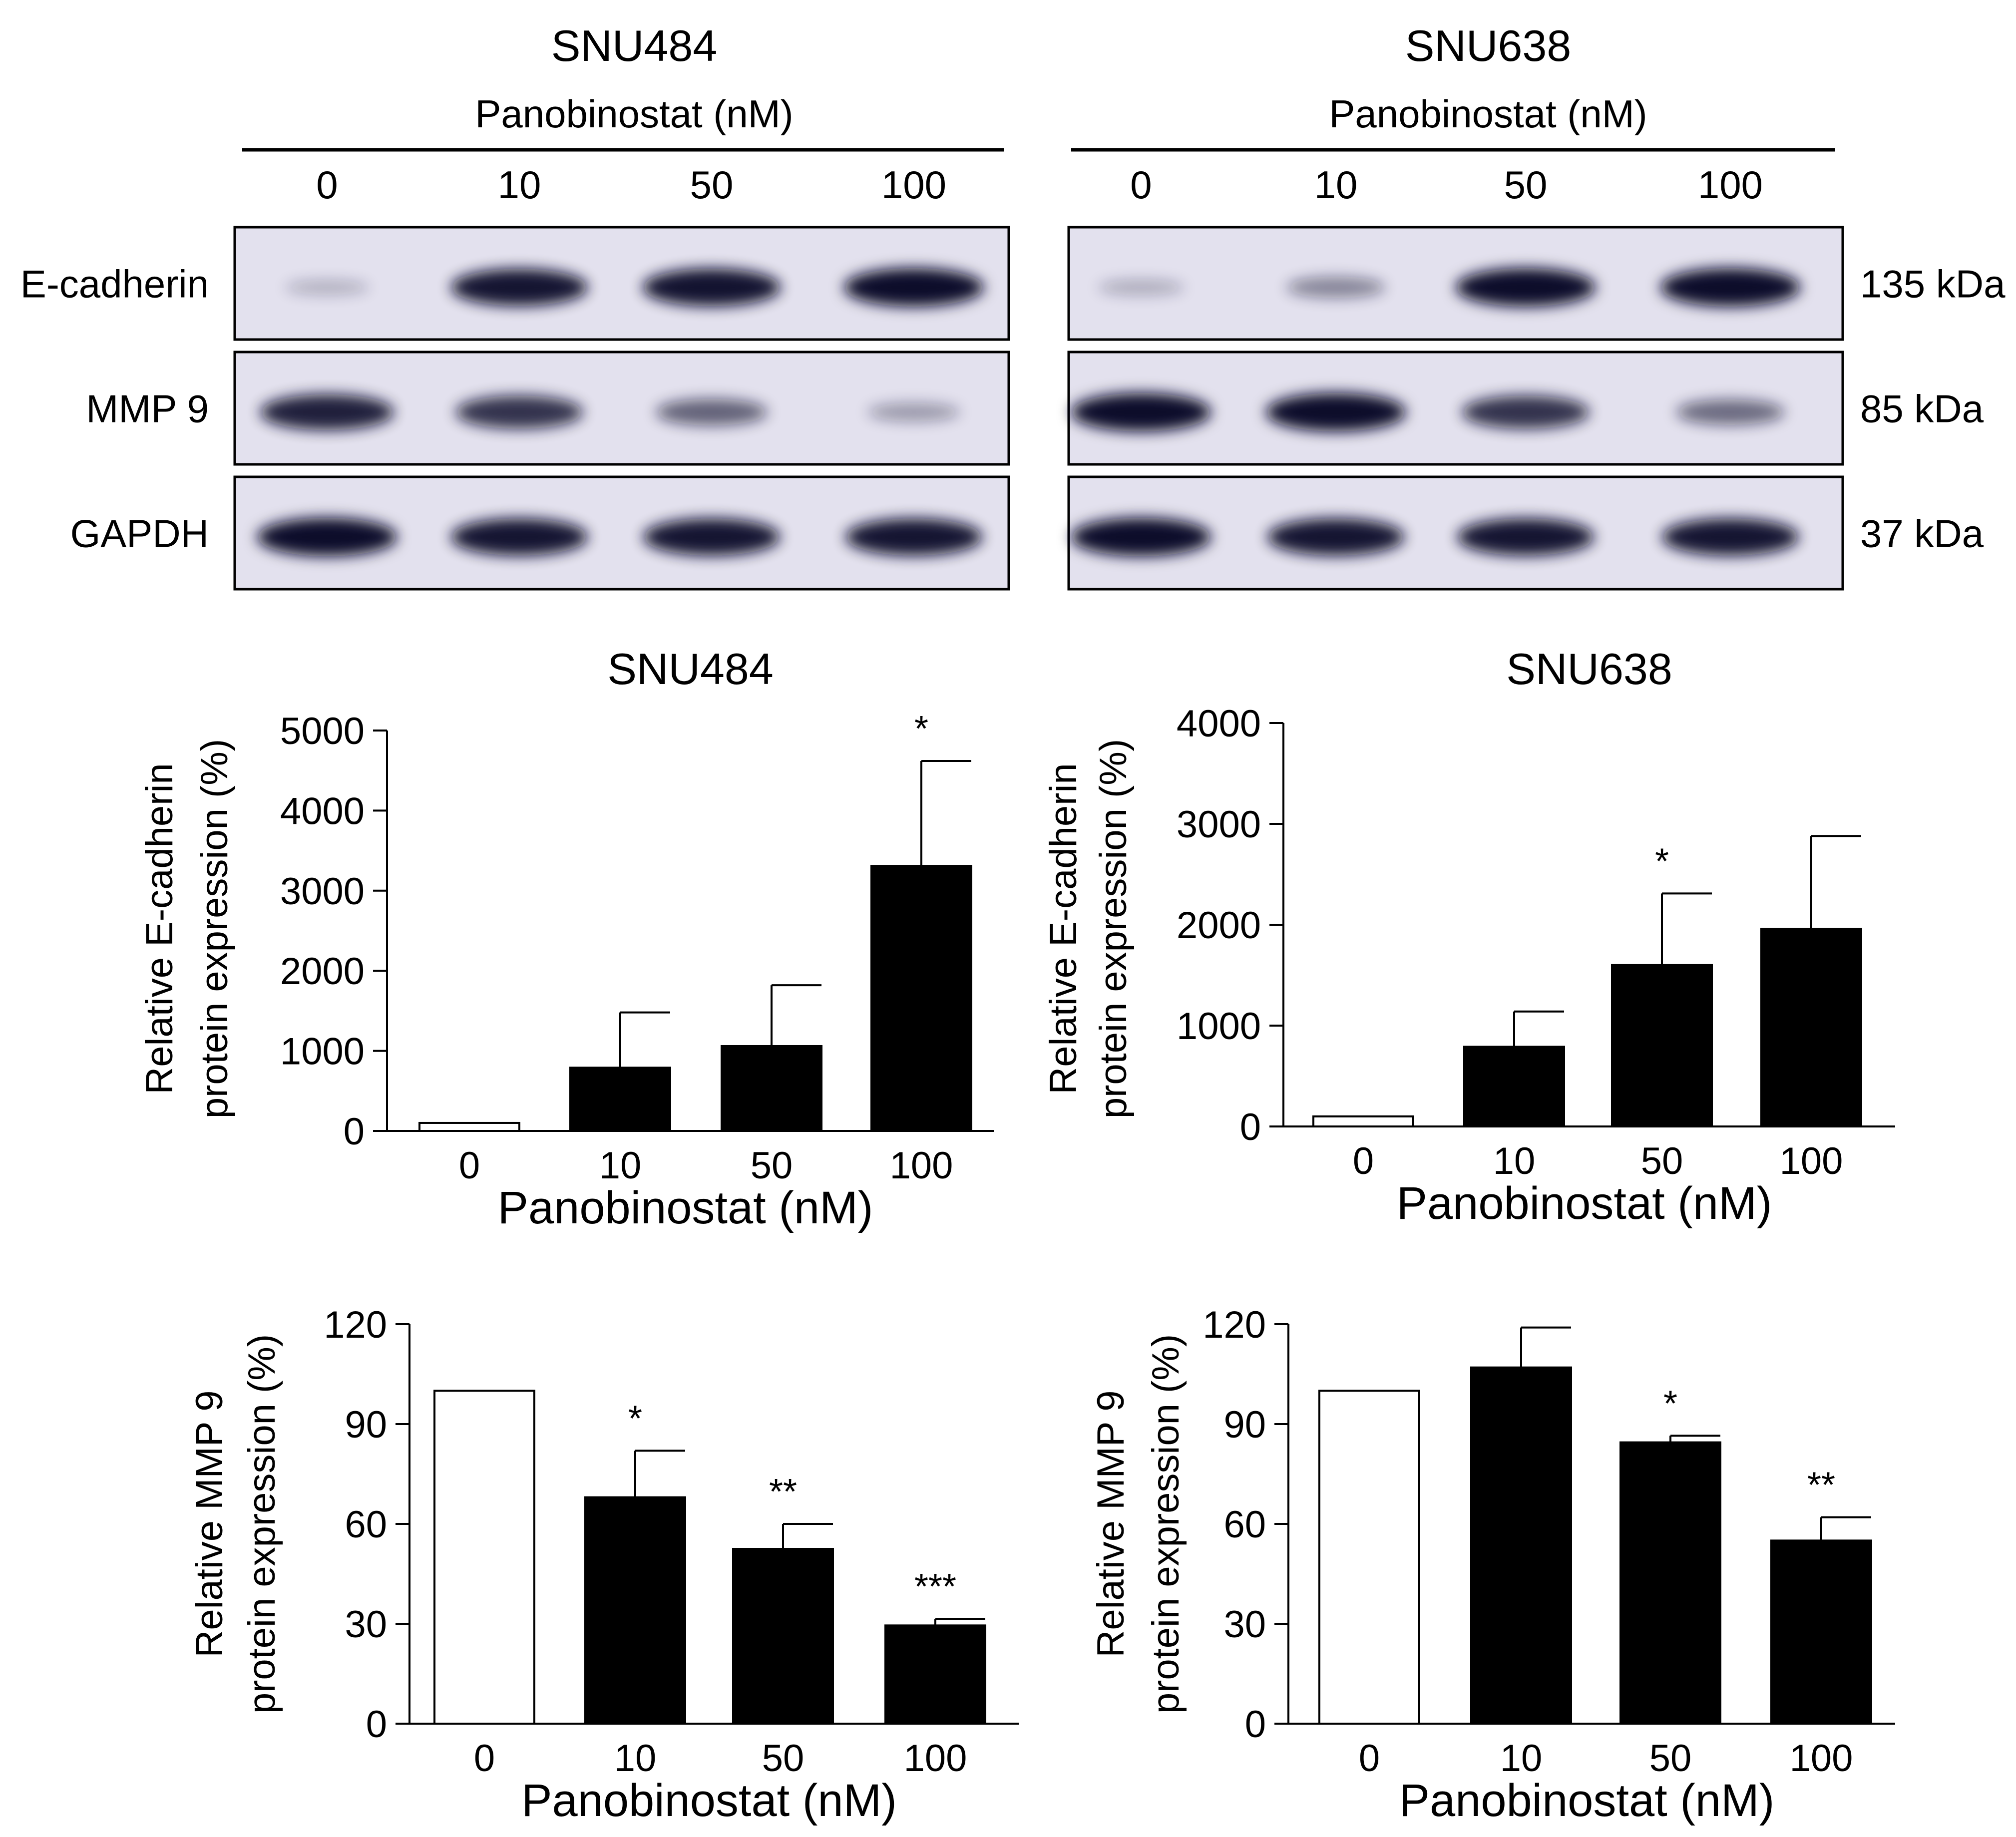  I want to click on blot-cell-line-title: SNU484, so click(634, 45).